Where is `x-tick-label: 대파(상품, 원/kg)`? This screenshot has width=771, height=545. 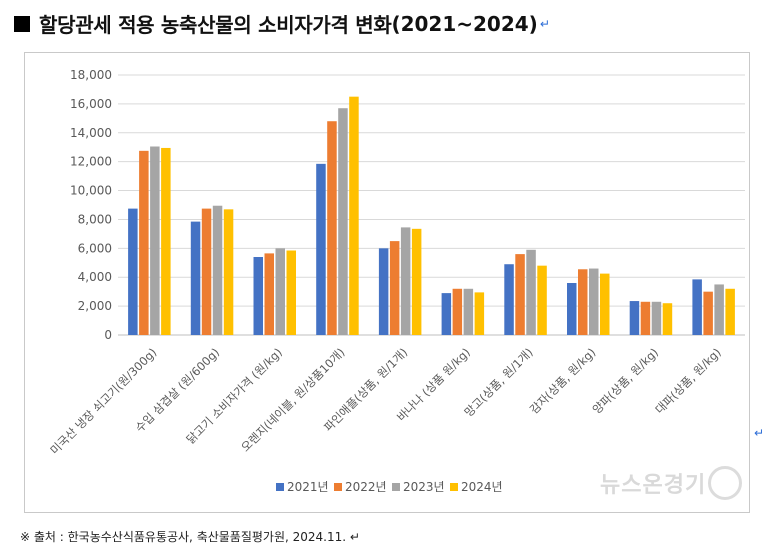 x-tick-label: 대파(상품, 원/kg) is located at coordinates (687, 380).